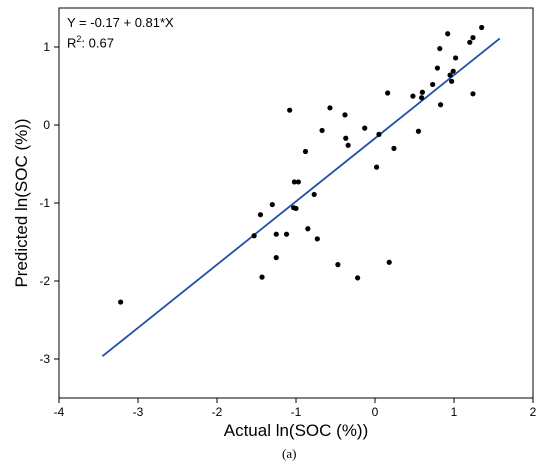 The height and width of the screenshot is (464, 550). Describe the element at coordinates (46, 125) in the screenshot. I see `y-tick-label: 0` at that location.